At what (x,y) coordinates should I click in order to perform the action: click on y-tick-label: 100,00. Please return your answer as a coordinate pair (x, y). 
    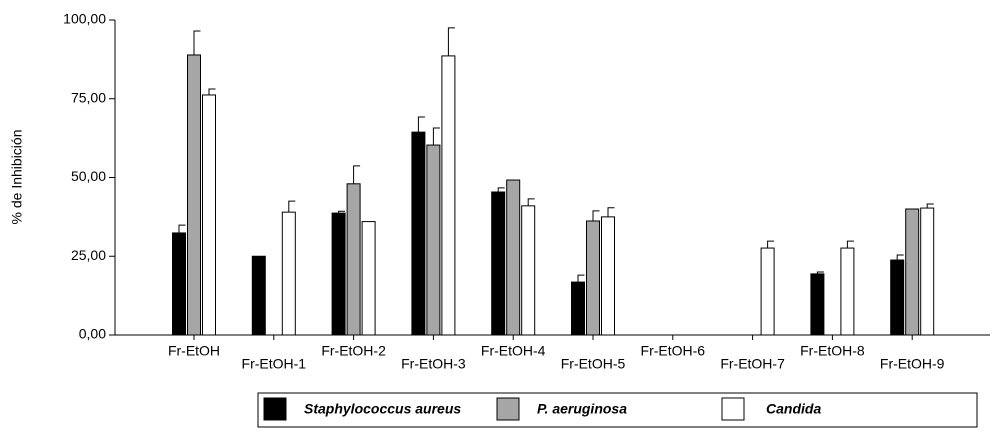
    Looking at the image, I should click on (84, 19).